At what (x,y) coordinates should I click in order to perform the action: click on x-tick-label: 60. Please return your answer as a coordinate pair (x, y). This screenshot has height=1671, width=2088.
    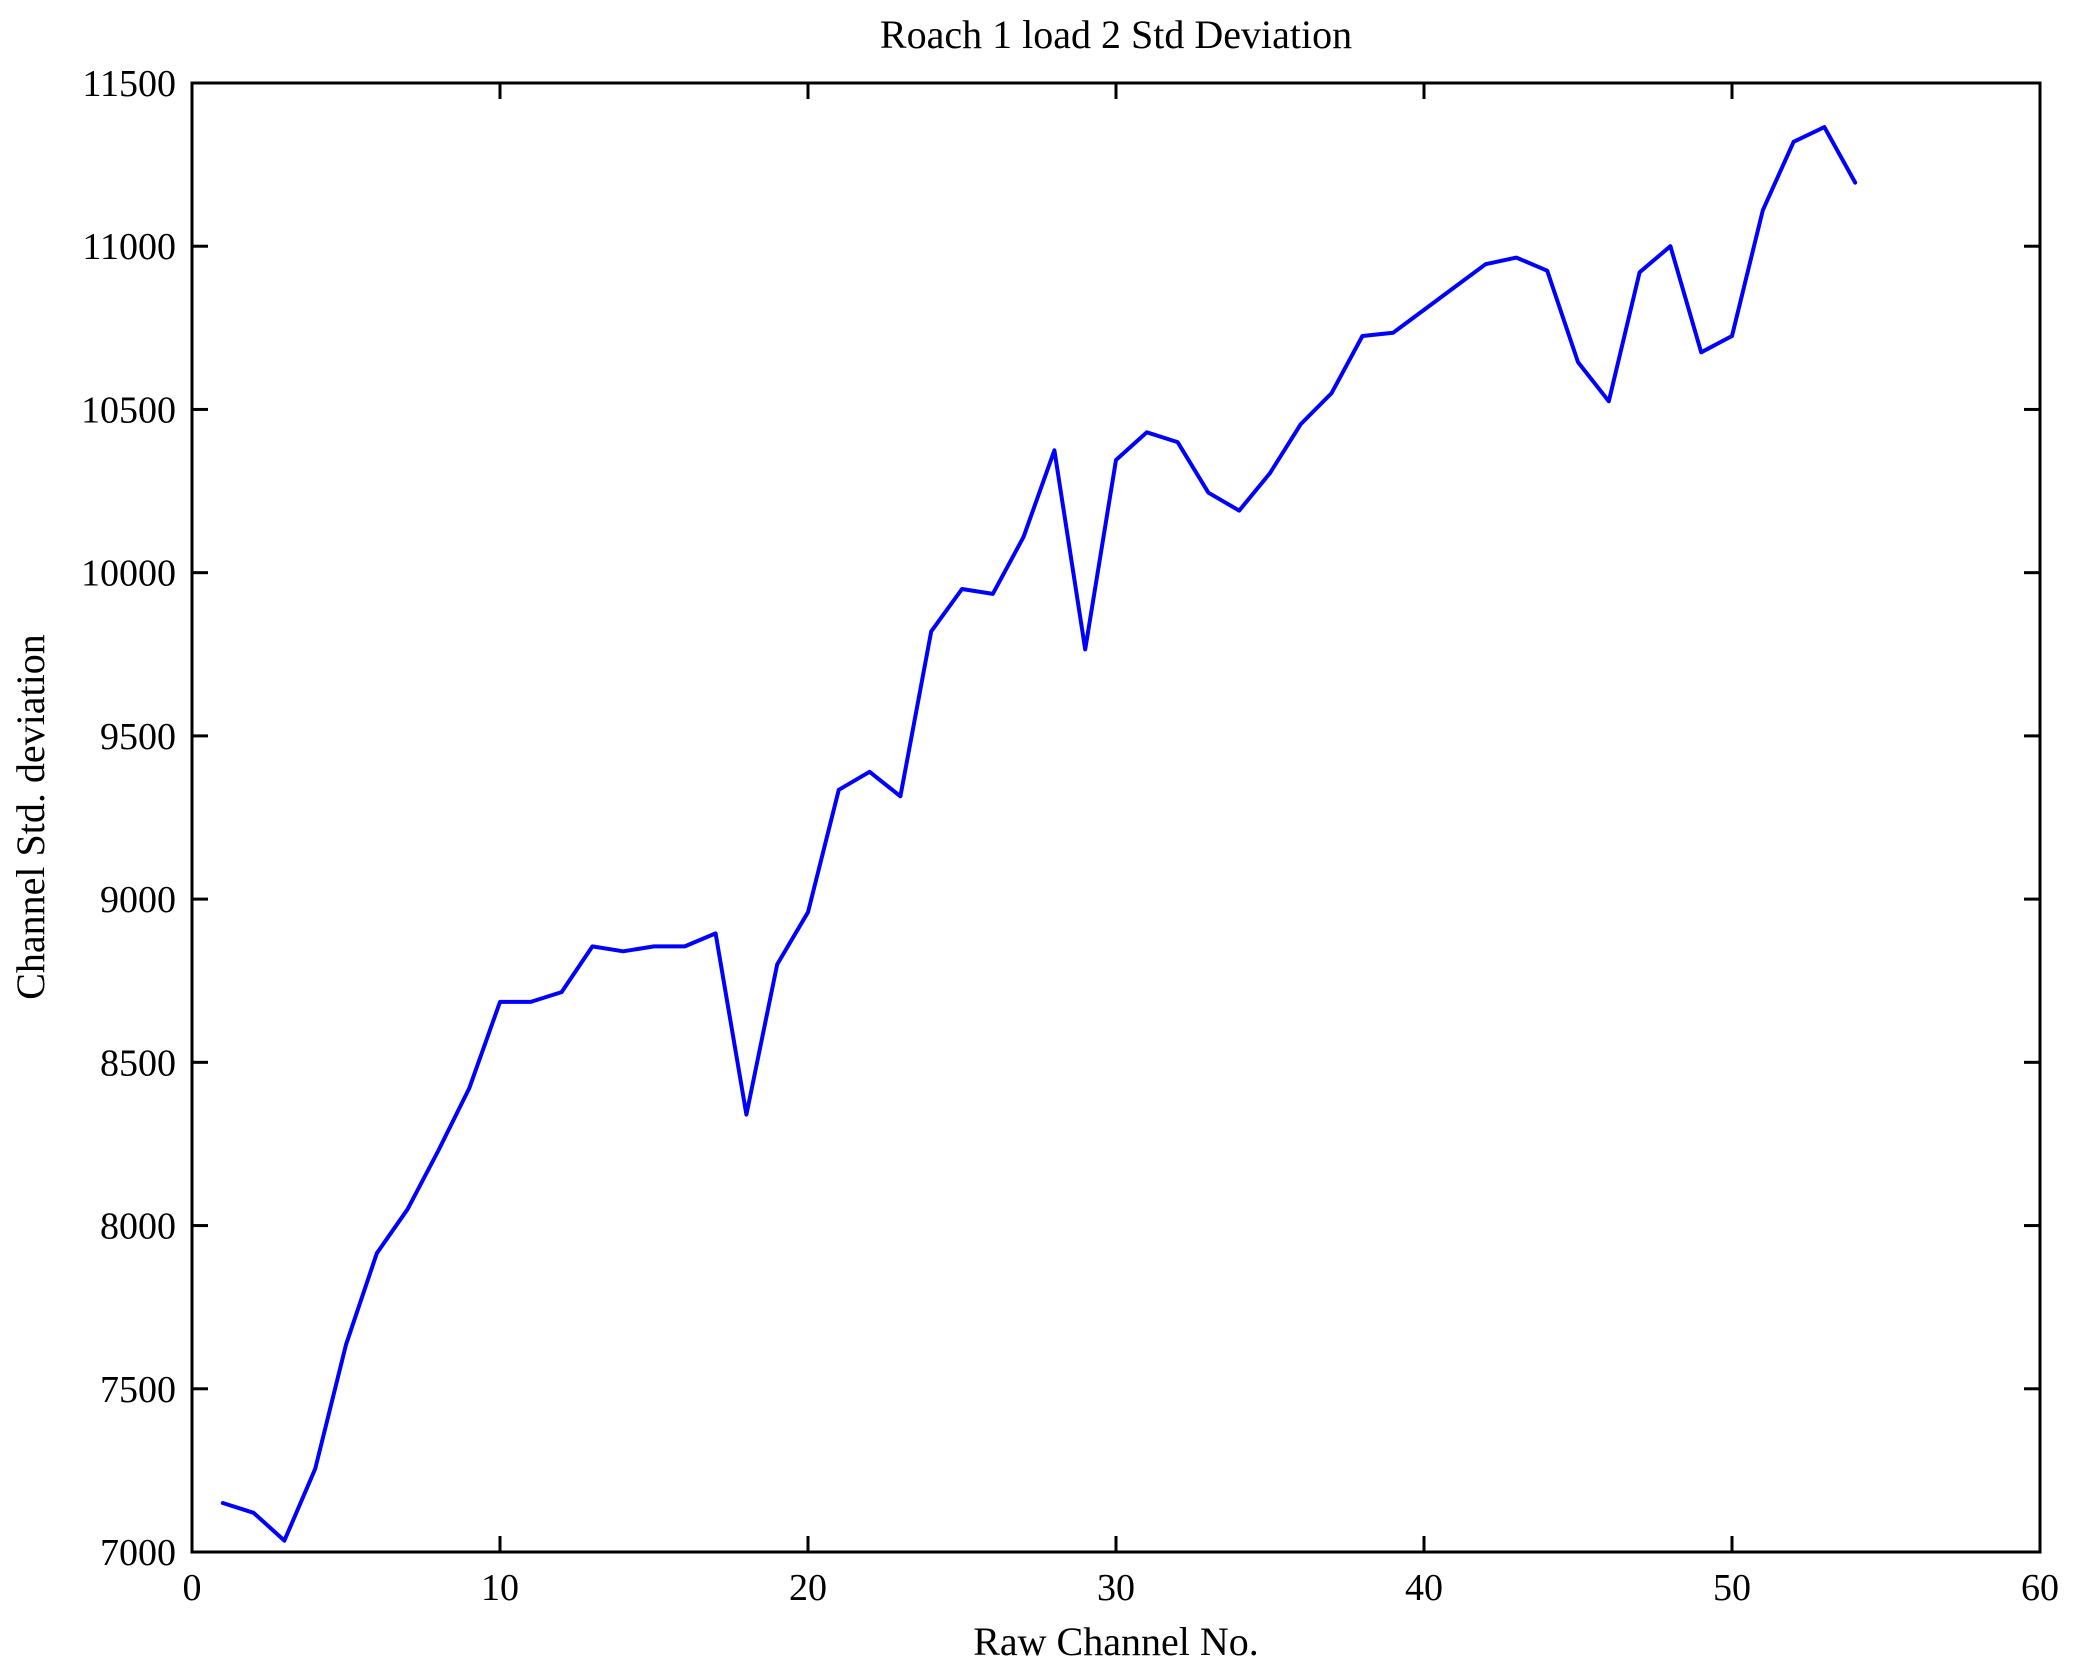
    Looking at the image, I should click on (2040, 1588).